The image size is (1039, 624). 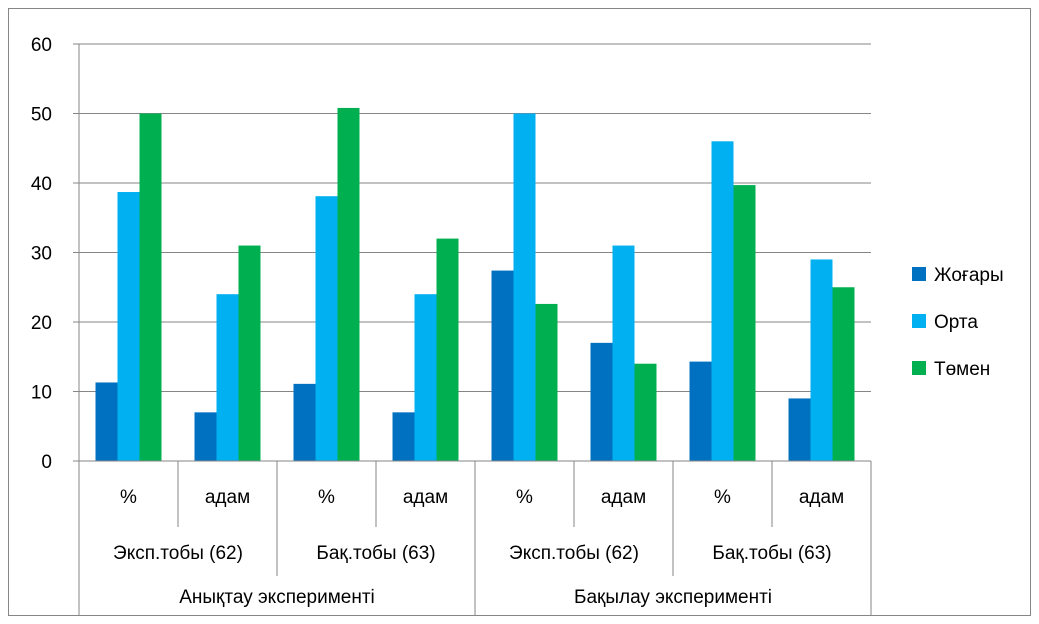 What do you see at coordinates (41, 115) in the screenshot?
I see `y-tick-label: 50` at bounding box center [41, 115].